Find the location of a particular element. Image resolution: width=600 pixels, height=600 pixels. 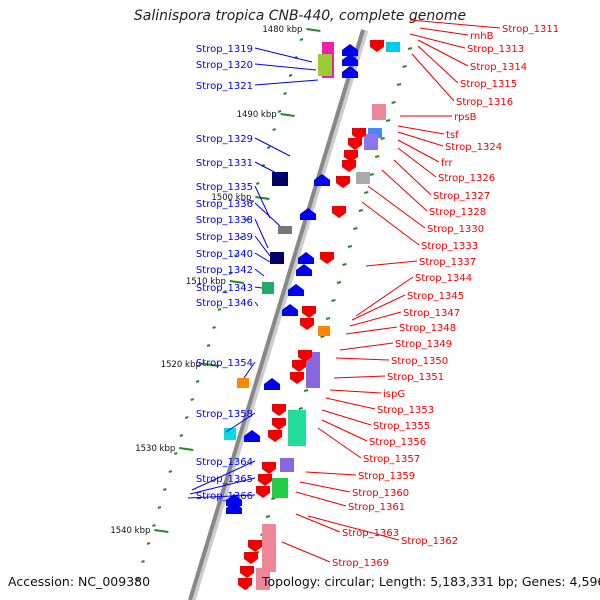

gene-label-reverse: Strop_1361 is located at coordinates (376, 507).